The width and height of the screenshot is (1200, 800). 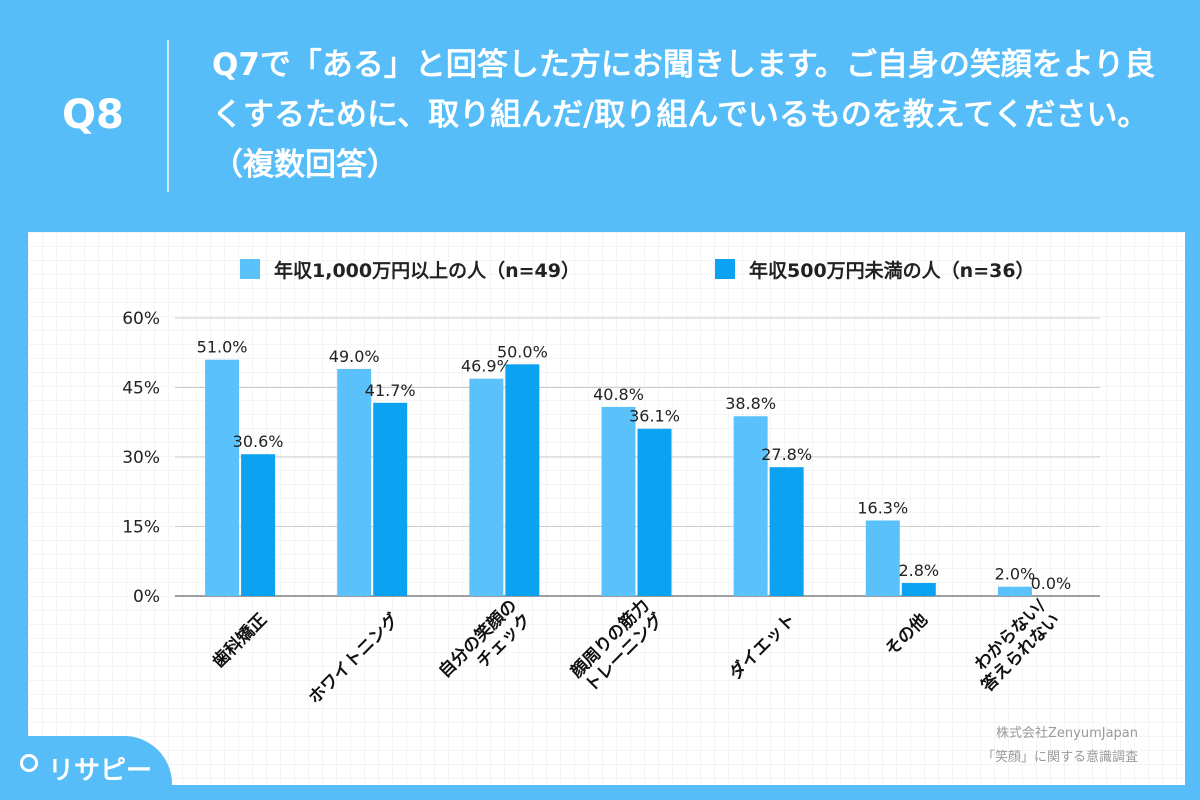 What do you see at coordinates (141, 319) in the screenshot?
I see `y-tick-label: 60%` at bounding box center [141, 319].